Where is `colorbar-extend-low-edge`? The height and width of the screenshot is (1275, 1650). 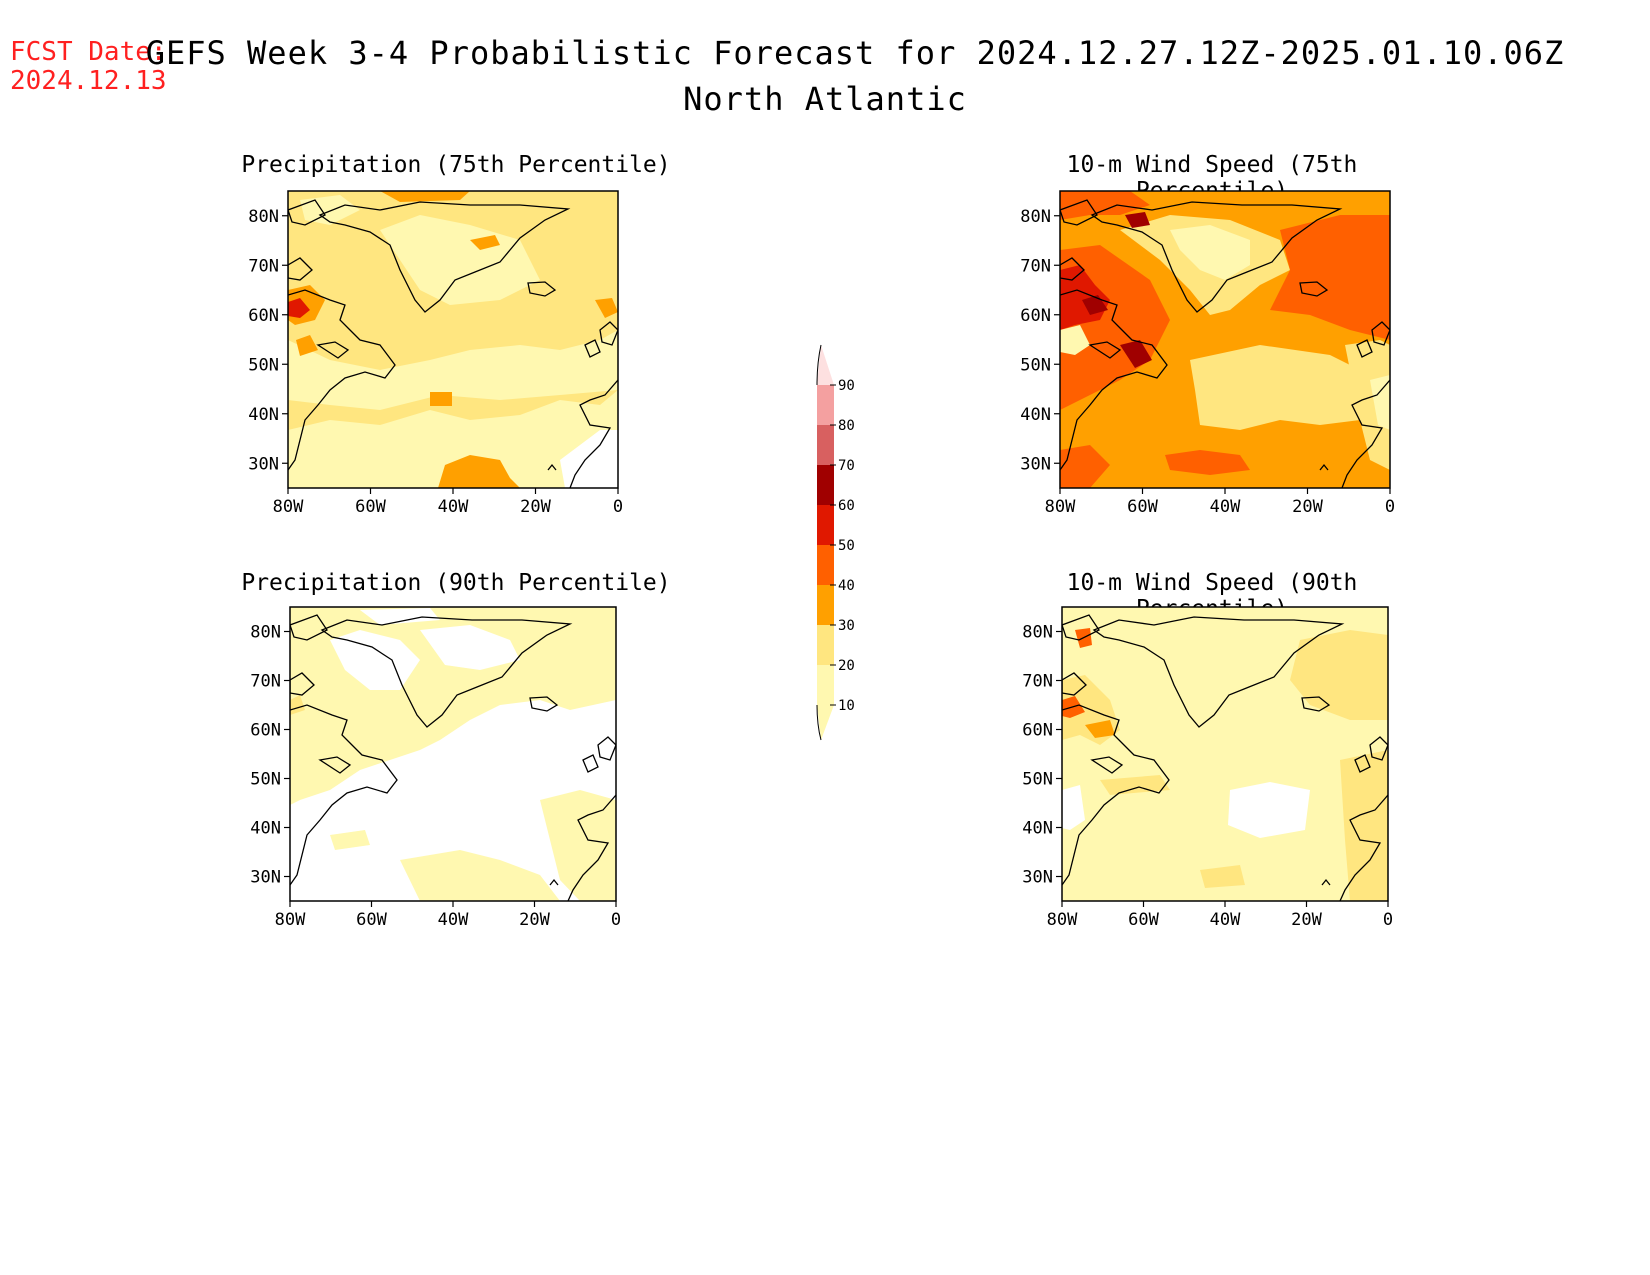
colorbar-extend-low-edge is located at coordinates (819, 722).